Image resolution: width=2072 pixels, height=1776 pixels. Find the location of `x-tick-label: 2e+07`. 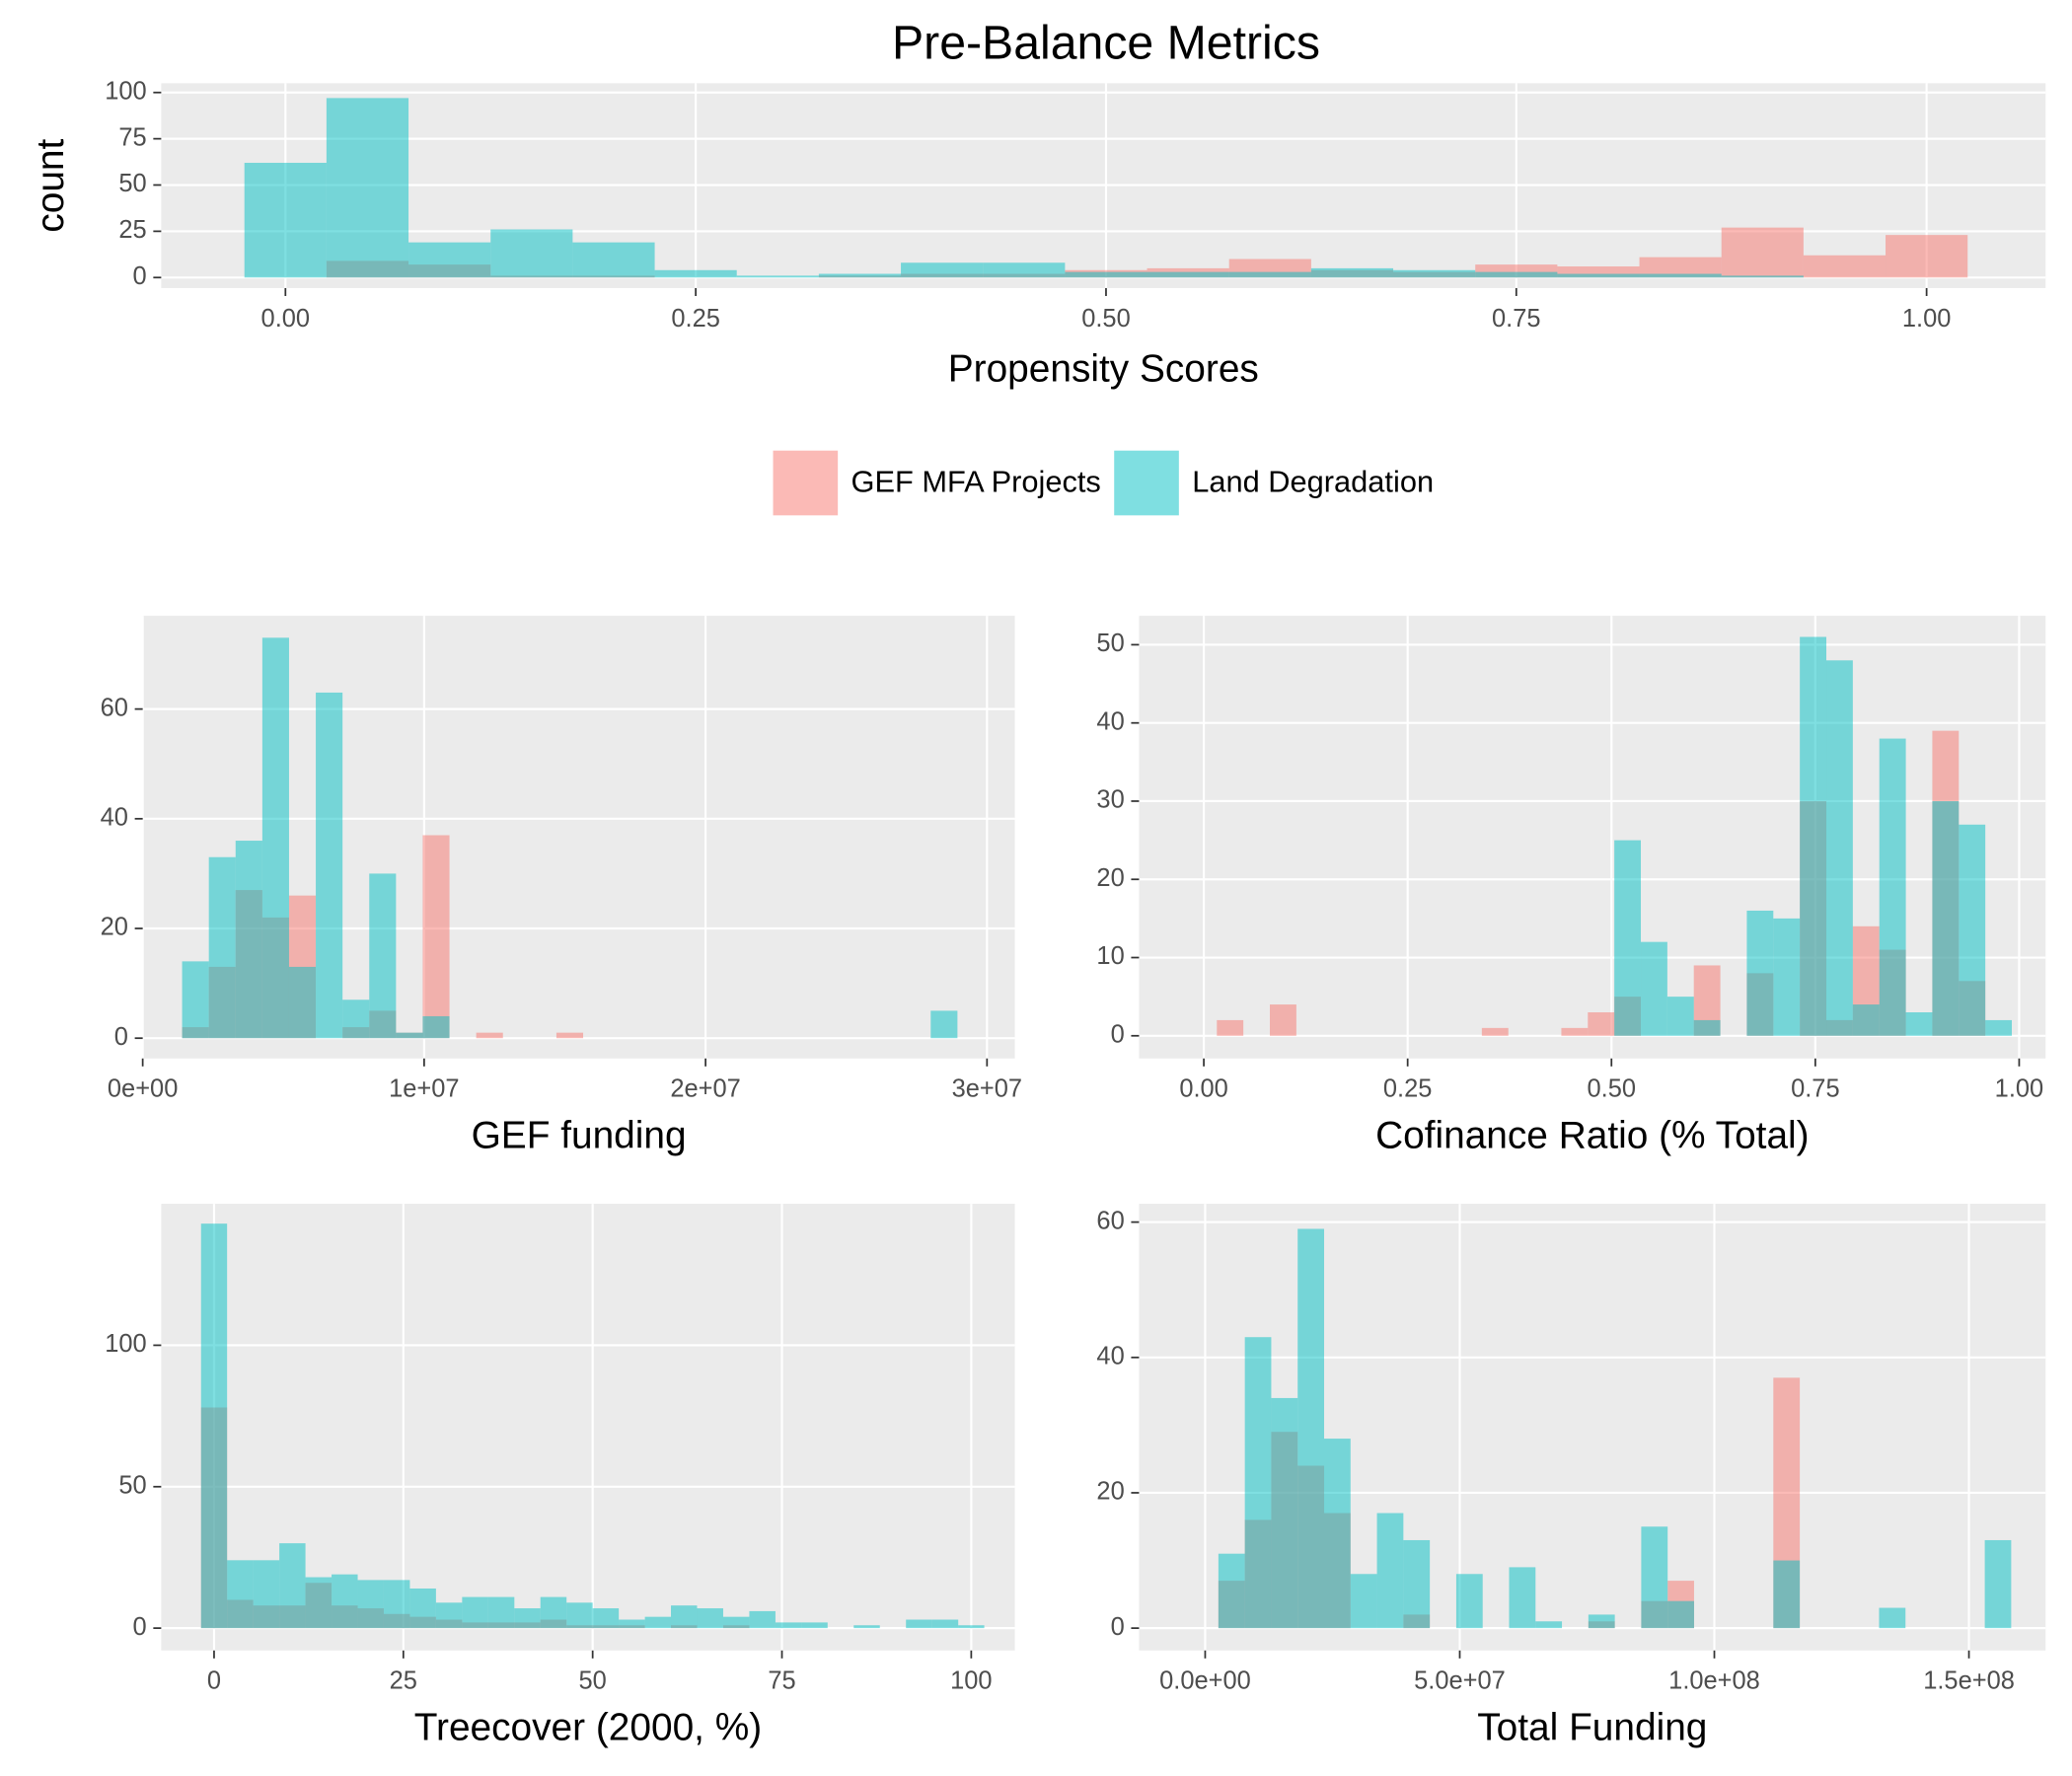

x-tick-label: 2e+07 is located at coordinates (705, 1089).